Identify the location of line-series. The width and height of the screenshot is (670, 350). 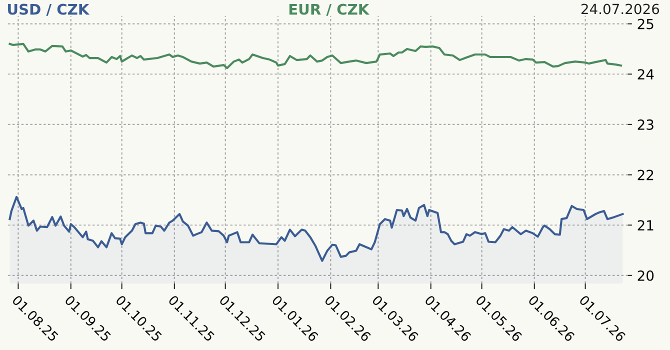
(315, 56).